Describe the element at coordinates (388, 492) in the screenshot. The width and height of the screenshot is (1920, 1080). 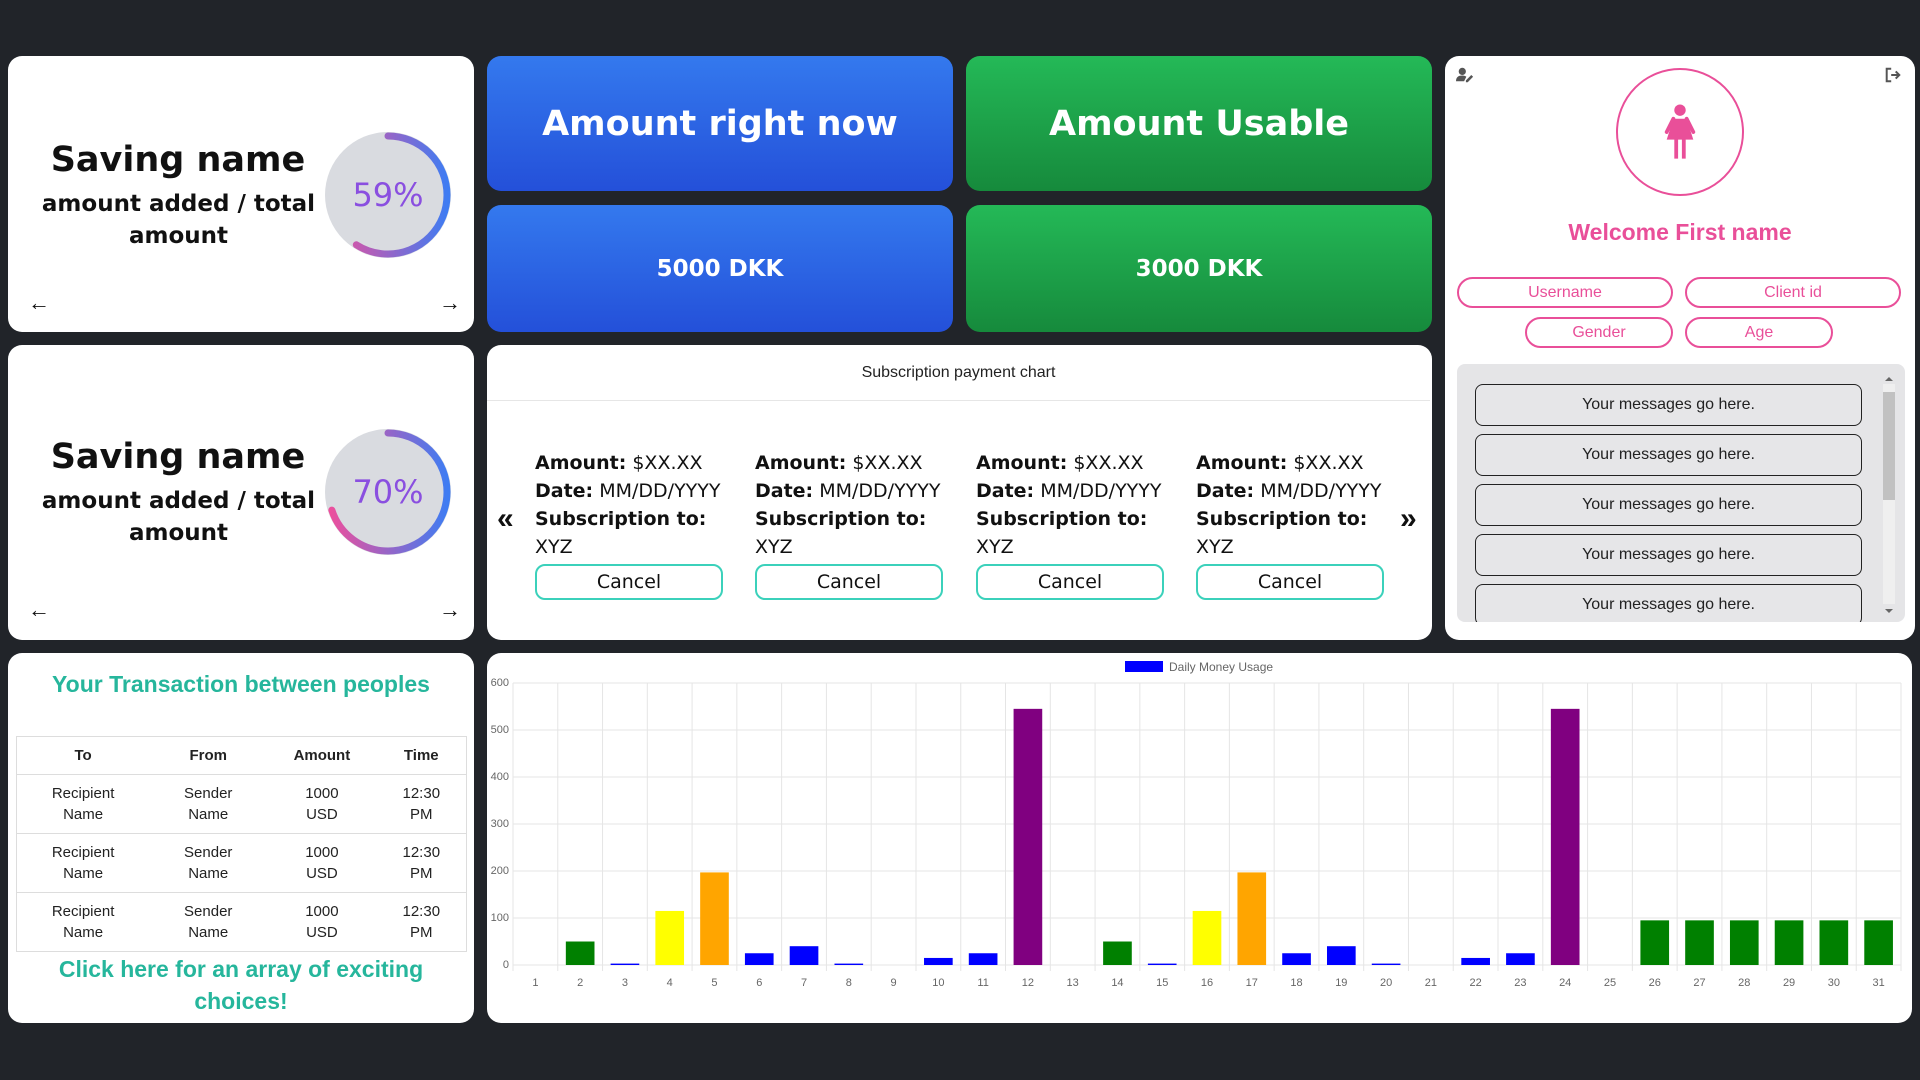
I see `saving-progress-ring: 70%` at that location.